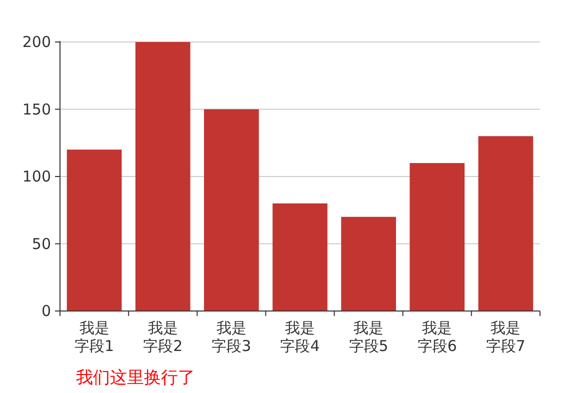  I want to click on y-tick-label: 50, so click(41, 243).